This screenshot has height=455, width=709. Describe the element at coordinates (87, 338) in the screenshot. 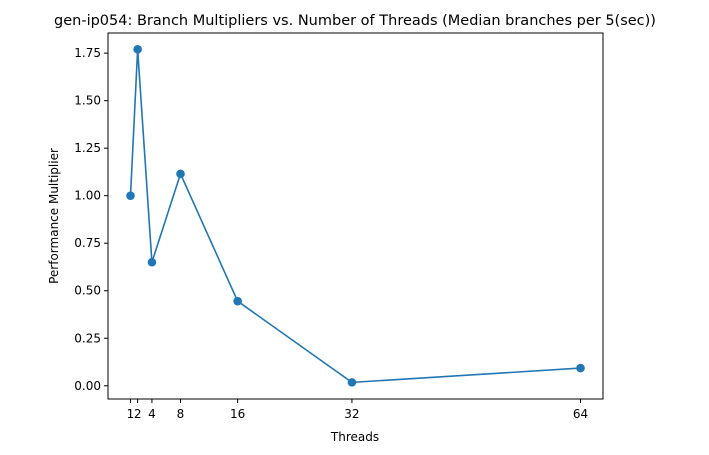

I see `y-tick-label: 0.25` at that location.